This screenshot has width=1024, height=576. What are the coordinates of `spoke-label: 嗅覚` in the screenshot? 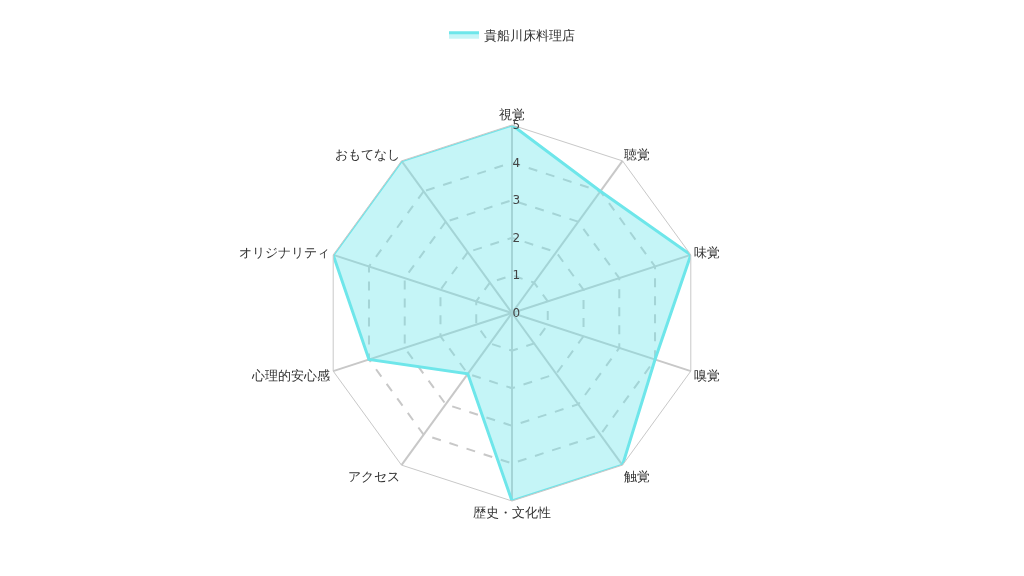 It's located at (706, 376).